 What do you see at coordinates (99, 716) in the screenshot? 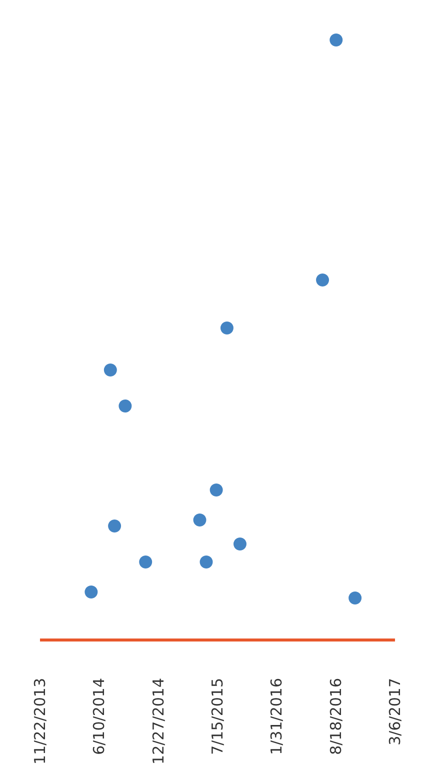
I see `x-tick-label: 6/10/2014` at bounding box center [99, 716].